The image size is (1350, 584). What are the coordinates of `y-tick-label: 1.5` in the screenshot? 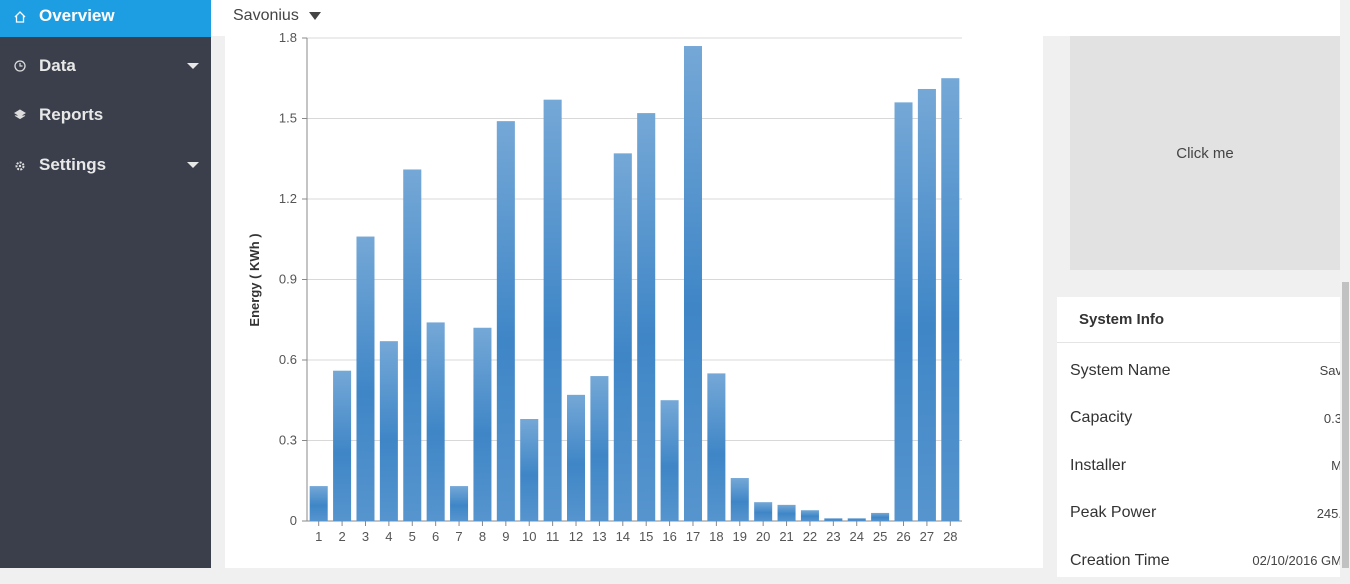 It's located at (288, 118).